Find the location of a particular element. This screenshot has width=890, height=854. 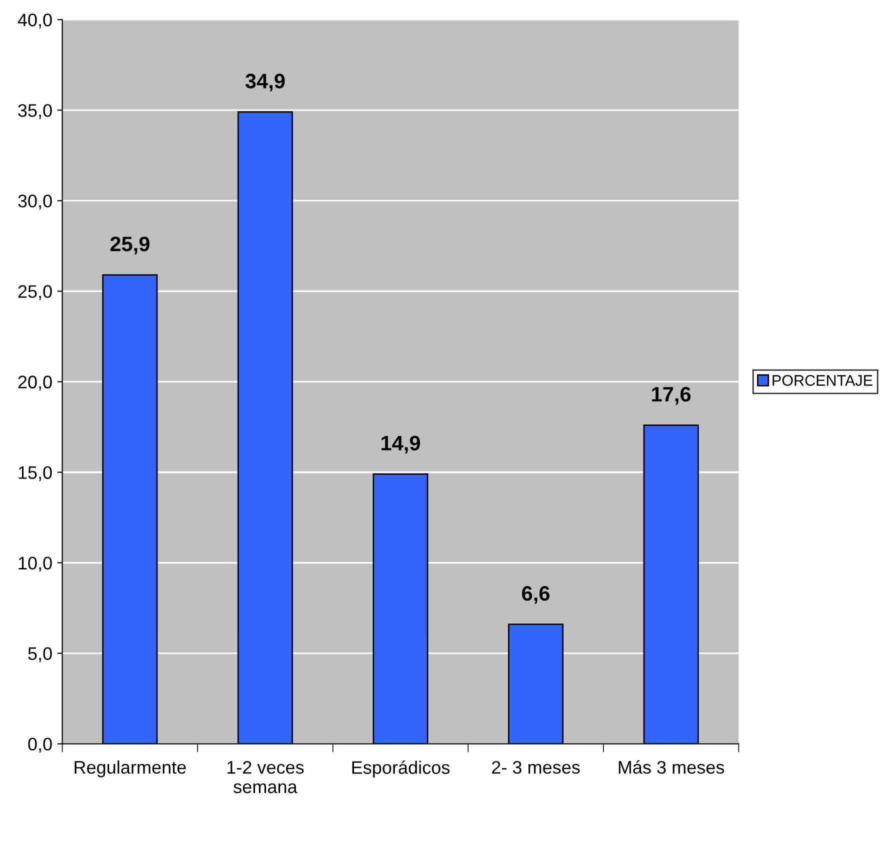

x-tick-label: 1-2 veces semana is located at coordinates (265, 777).